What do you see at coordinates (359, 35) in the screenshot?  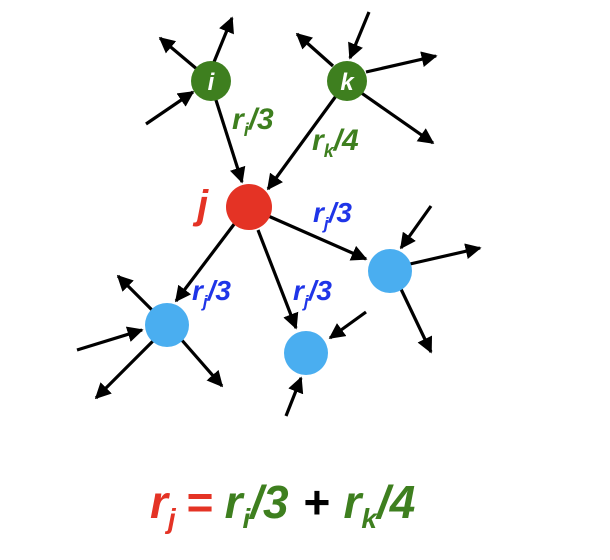 I see `edge-in-to-k` at bounding box center [359, 35].